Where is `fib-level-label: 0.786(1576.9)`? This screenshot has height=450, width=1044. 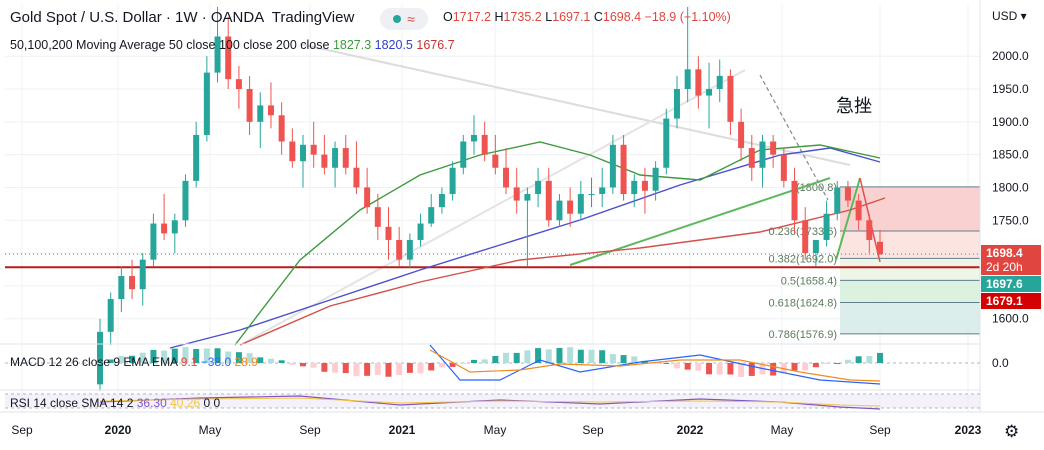 fib-level-label: 0.786(1576.9) is located at coordinates (803, 335).